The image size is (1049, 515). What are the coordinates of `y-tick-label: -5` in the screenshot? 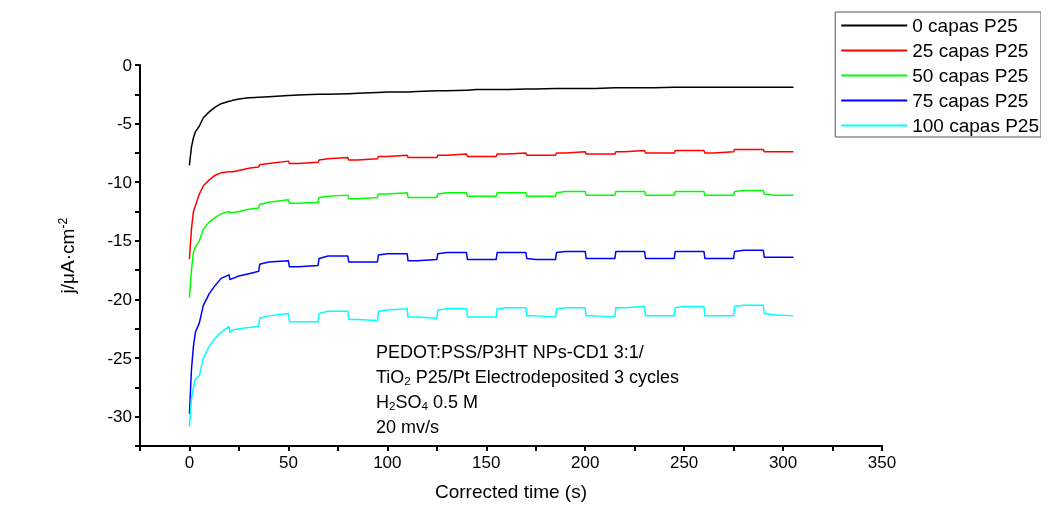 It's located at (124, 124).